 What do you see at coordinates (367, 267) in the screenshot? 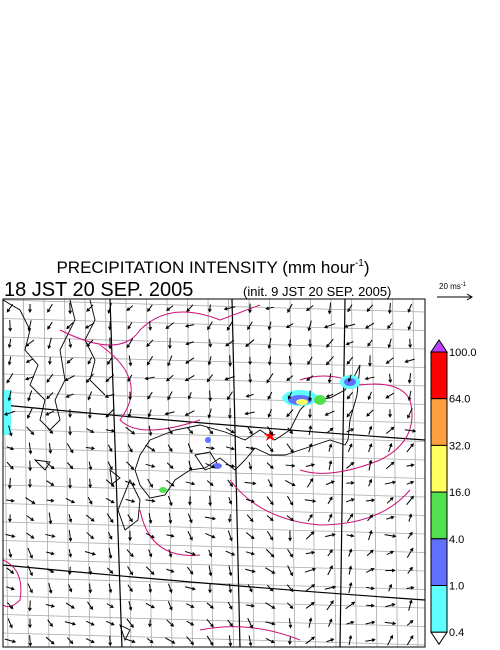
I see `title-close: )` at bounding box center [367, 267].